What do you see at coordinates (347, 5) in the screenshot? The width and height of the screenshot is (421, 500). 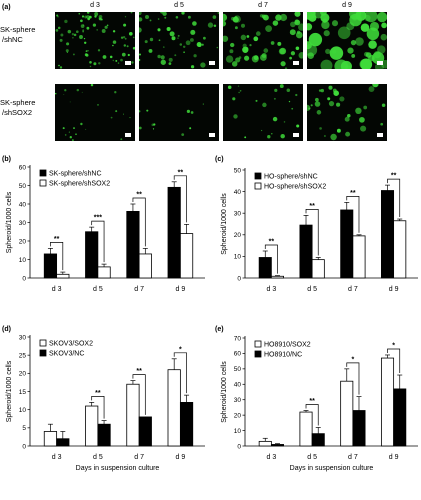 I see `day-label-4: d 9` at bounding box center [347, 5].